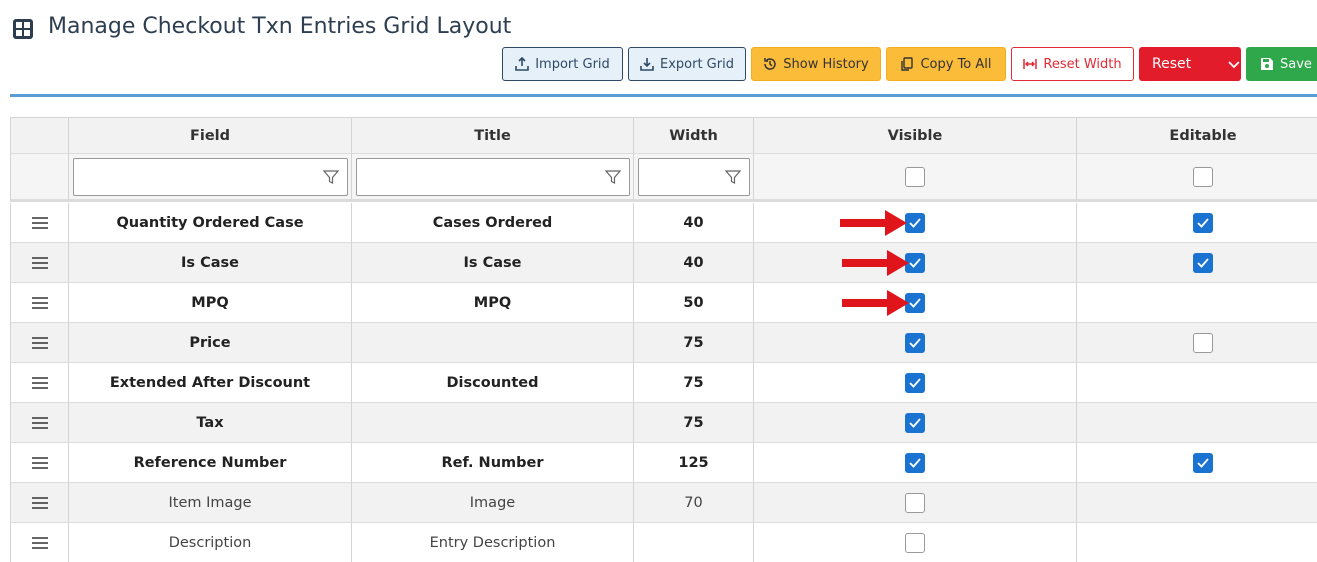 This screenshot has height=562, width=1317. I want to click on title-cell: Entry Description, so click(493, 542).